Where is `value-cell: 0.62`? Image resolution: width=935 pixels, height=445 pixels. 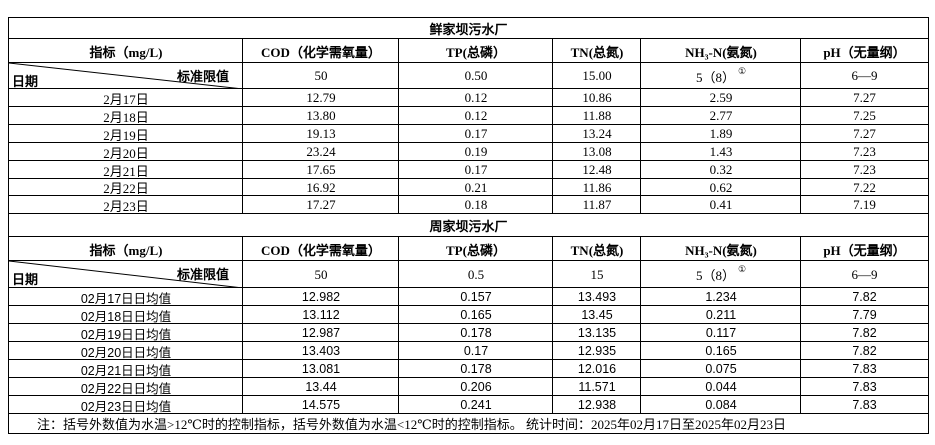
value-cell: 0.62 is located at coordinates (720, 187).